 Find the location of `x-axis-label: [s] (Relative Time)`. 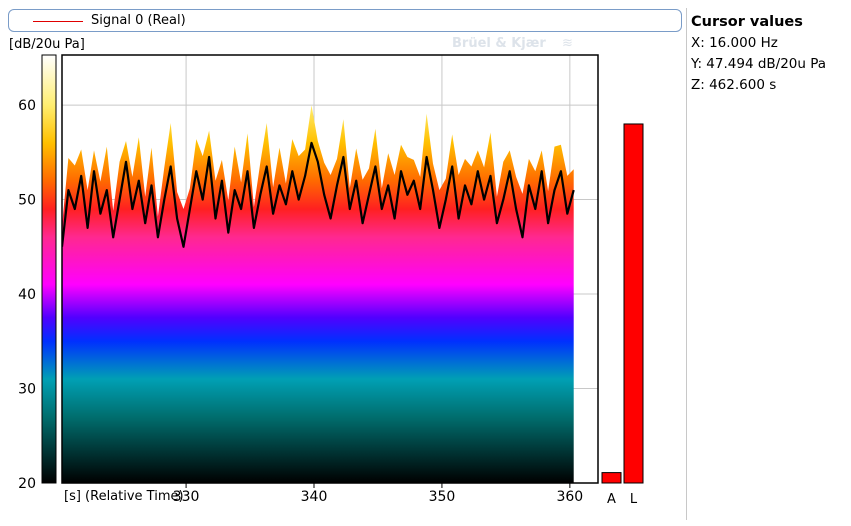

x-axis-label: [s] (Relative Time) is located at coordinates (124, 496).